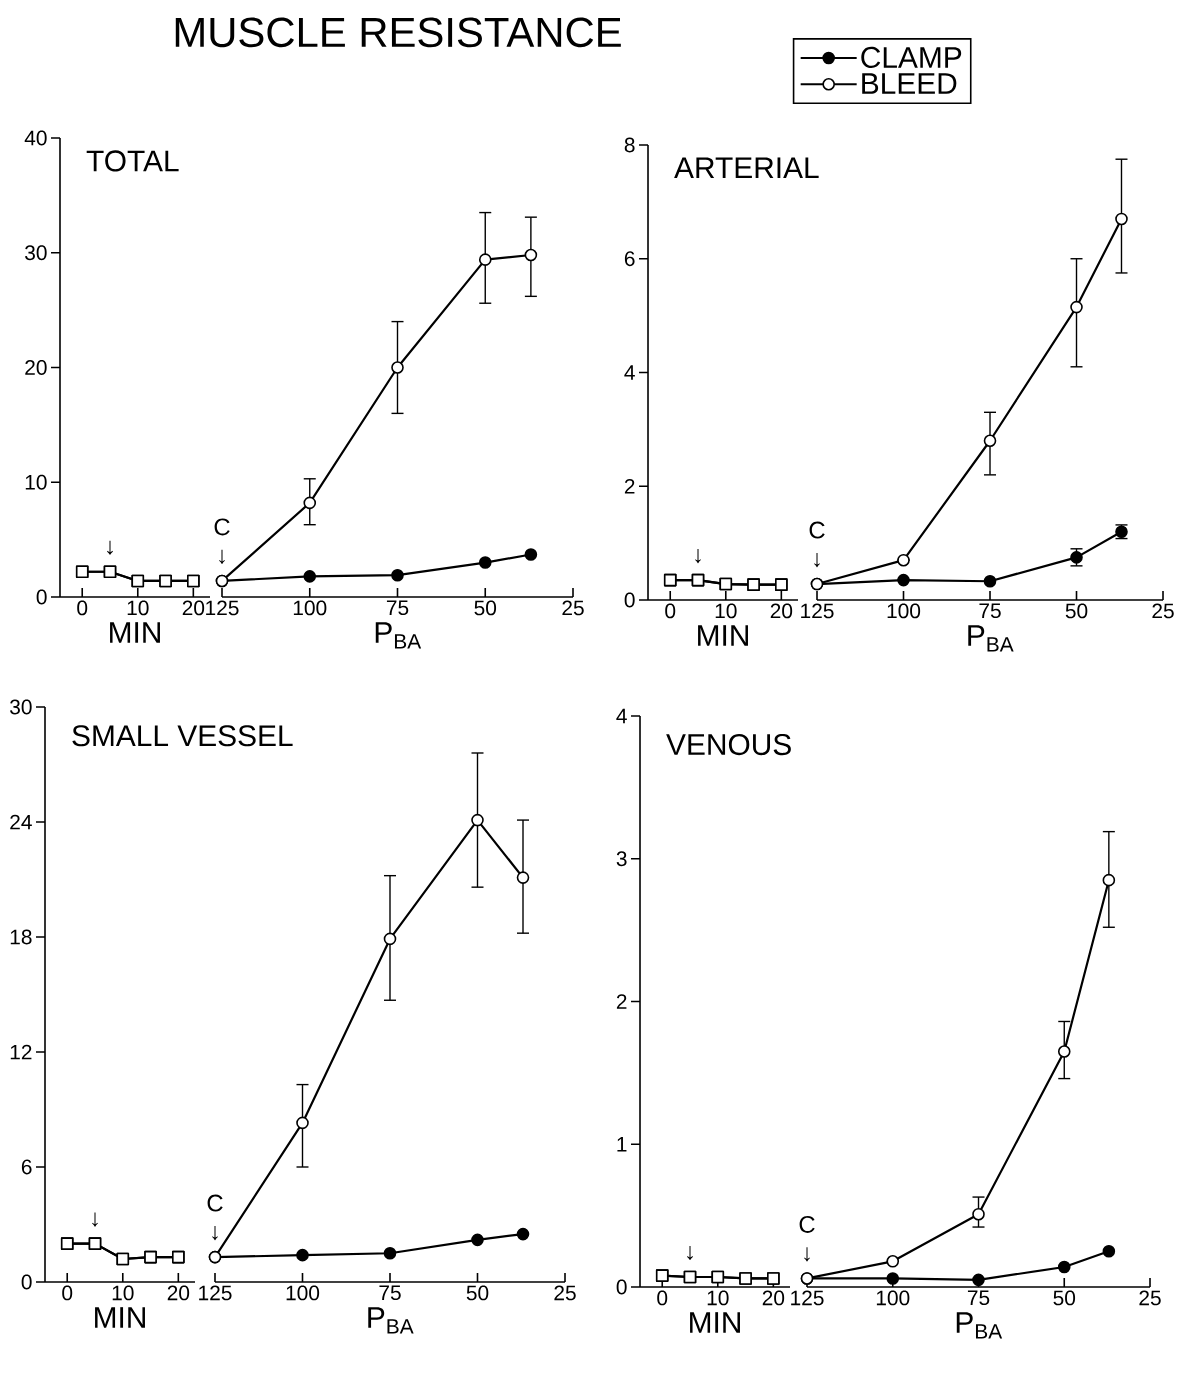 This screenshot has width=1192, height=1382. Describe the element at coordinates (36, 482) in the screenshot. I see `y-tick-label: 10` at that location.